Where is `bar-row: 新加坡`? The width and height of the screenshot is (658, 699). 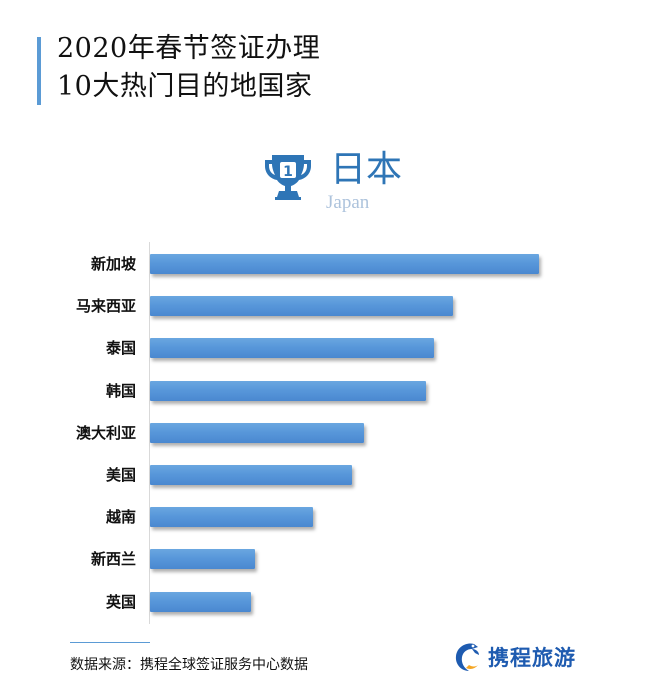 bar-row: 新加坡 is located at coordinates (329, 264).